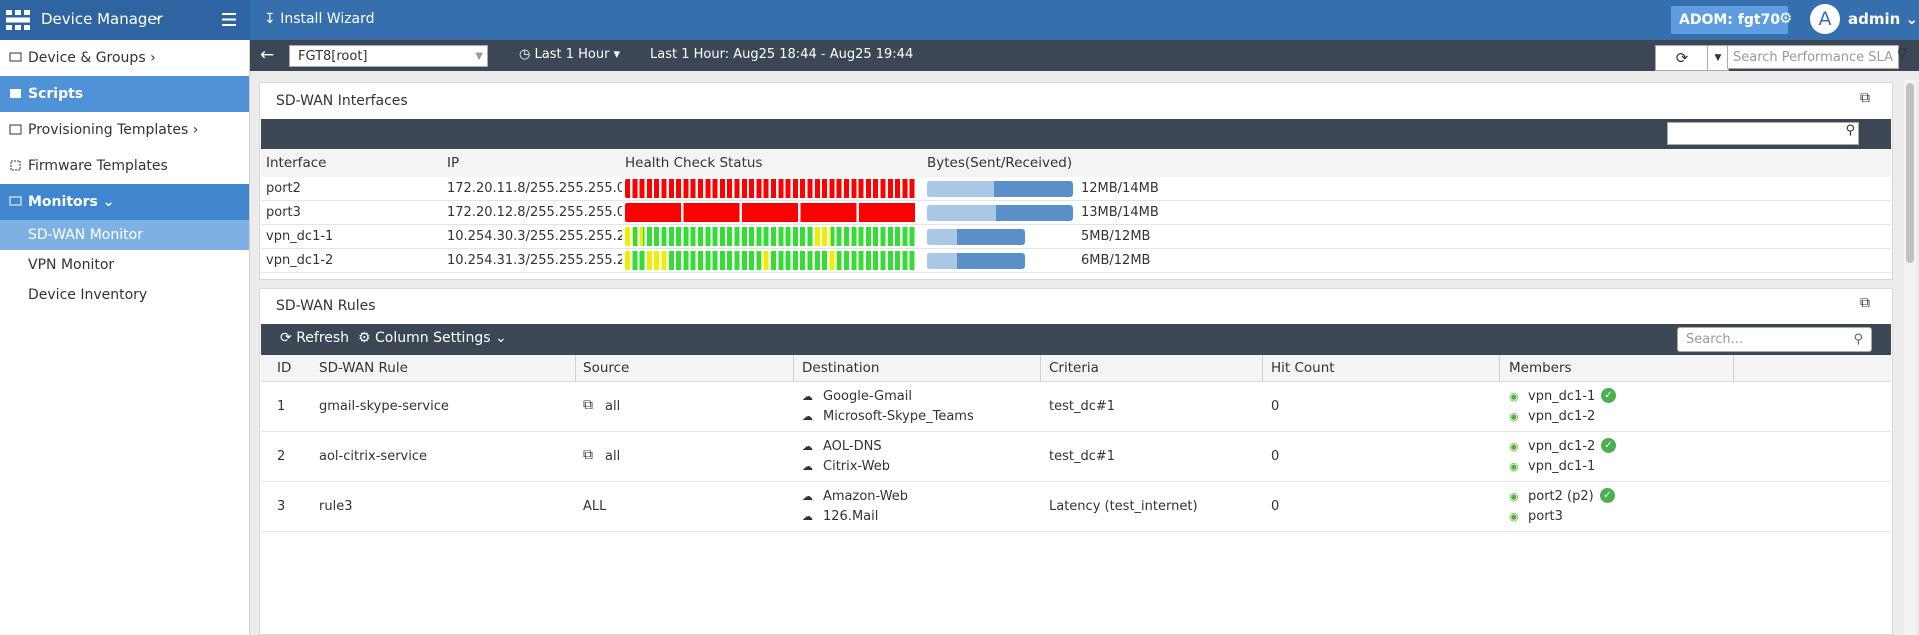  I want to click on refresh-button: ⟳ Refresh, so click(315, 338).